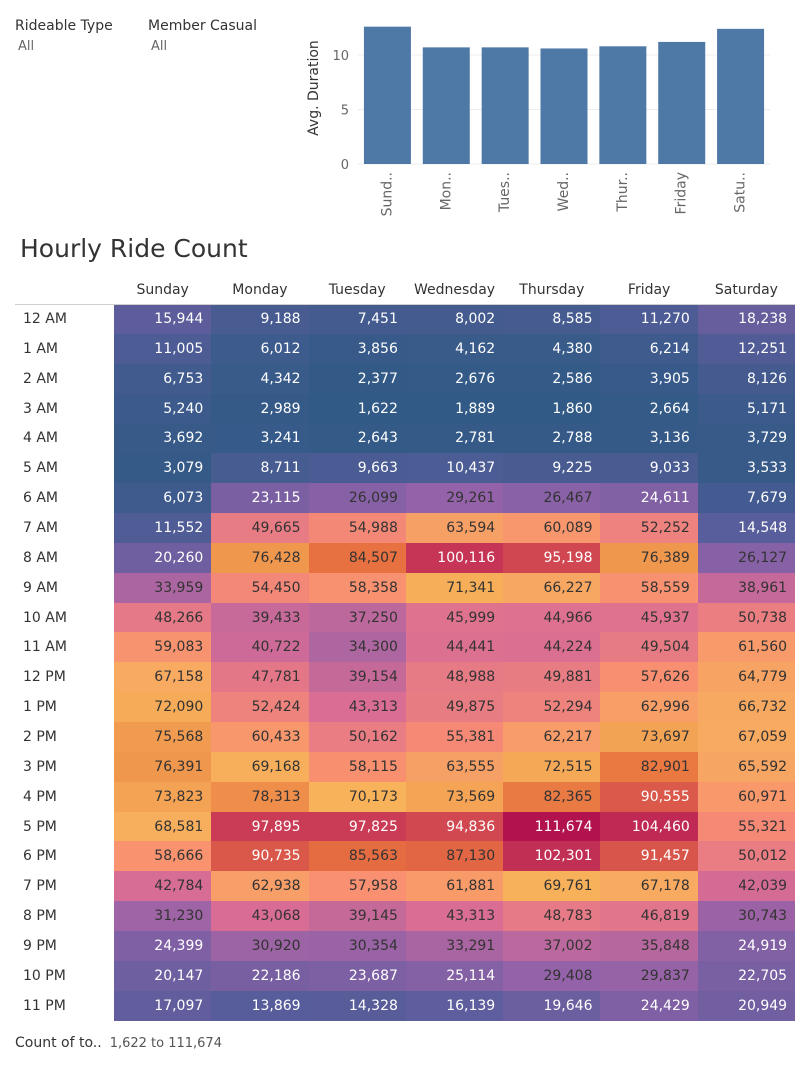  What do you see at coordinates (454, 766) in the screenshot?
I see `heatmap-cell: 63,555` at bounding box center [454, 766].